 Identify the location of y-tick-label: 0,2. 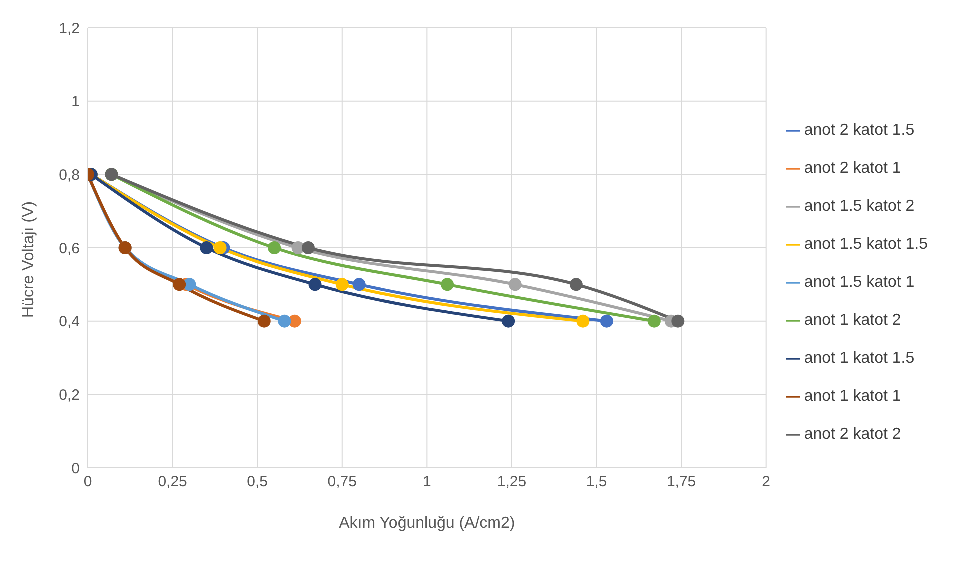
(69, 395).